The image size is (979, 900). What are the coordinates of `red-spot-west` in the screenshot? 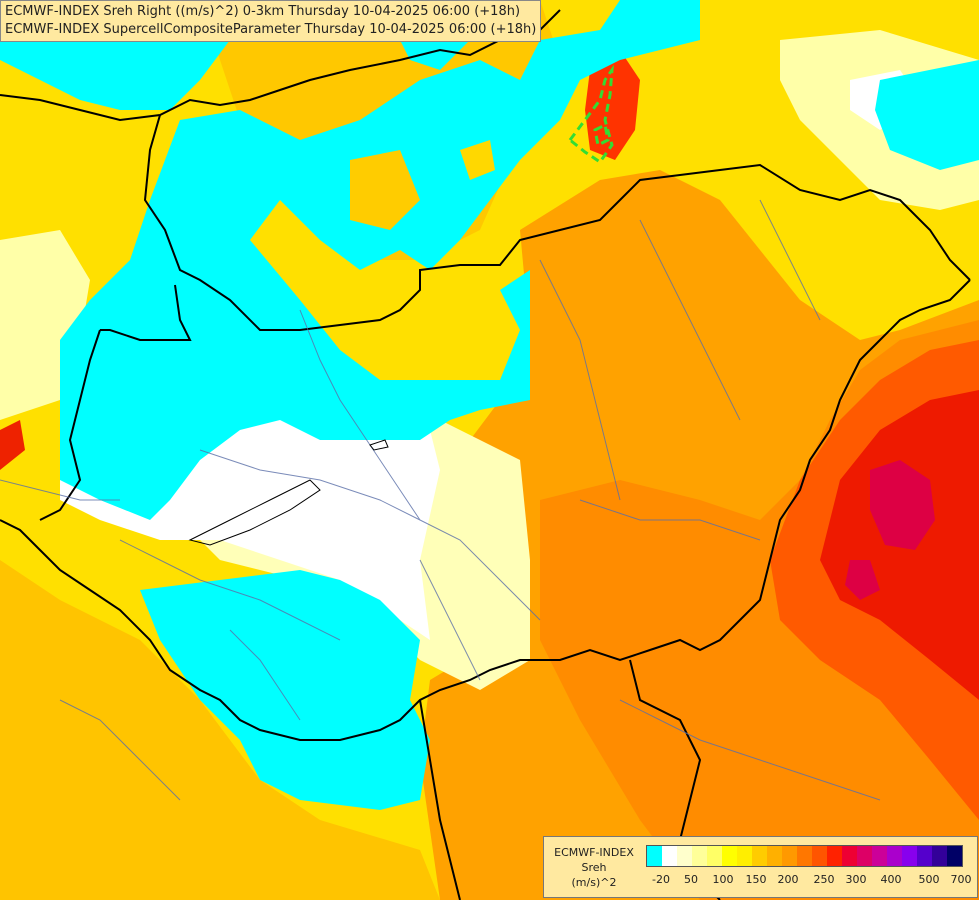 It's located at (12, 445).